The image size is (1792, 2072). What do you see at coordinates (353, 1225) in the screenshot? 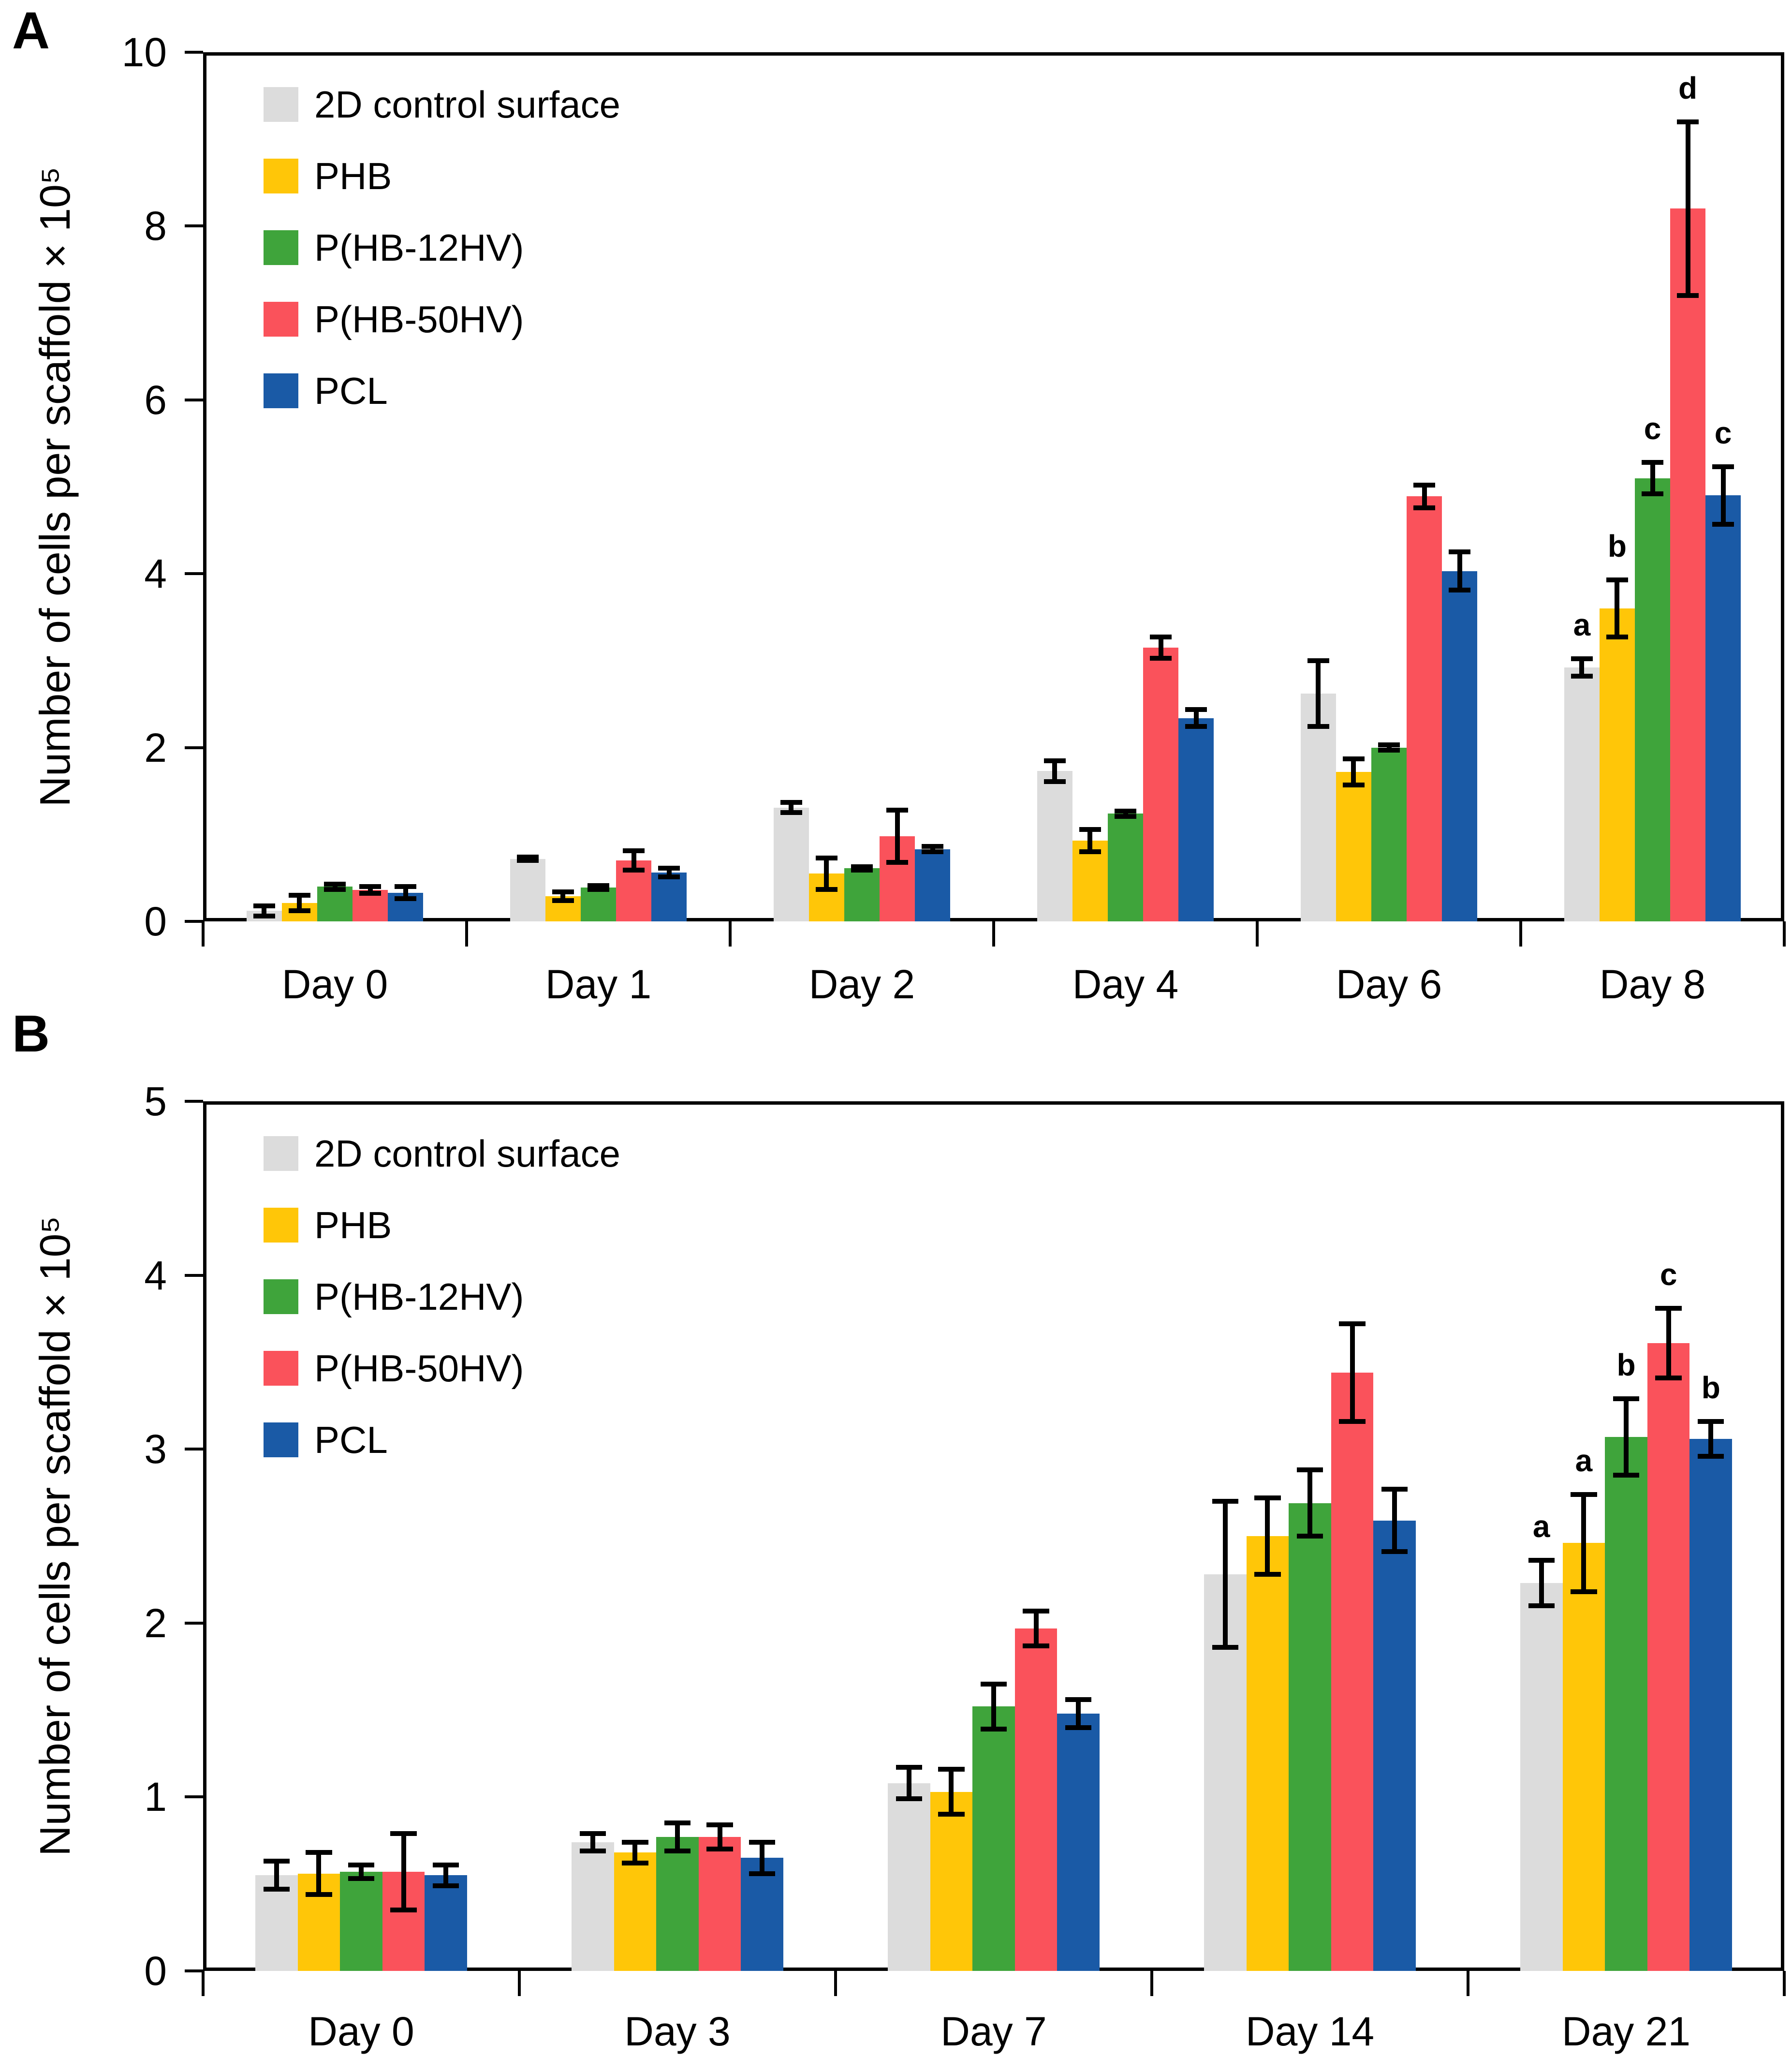
I see `legend-label-phb: PHB` at bounding box center [353, 1225].